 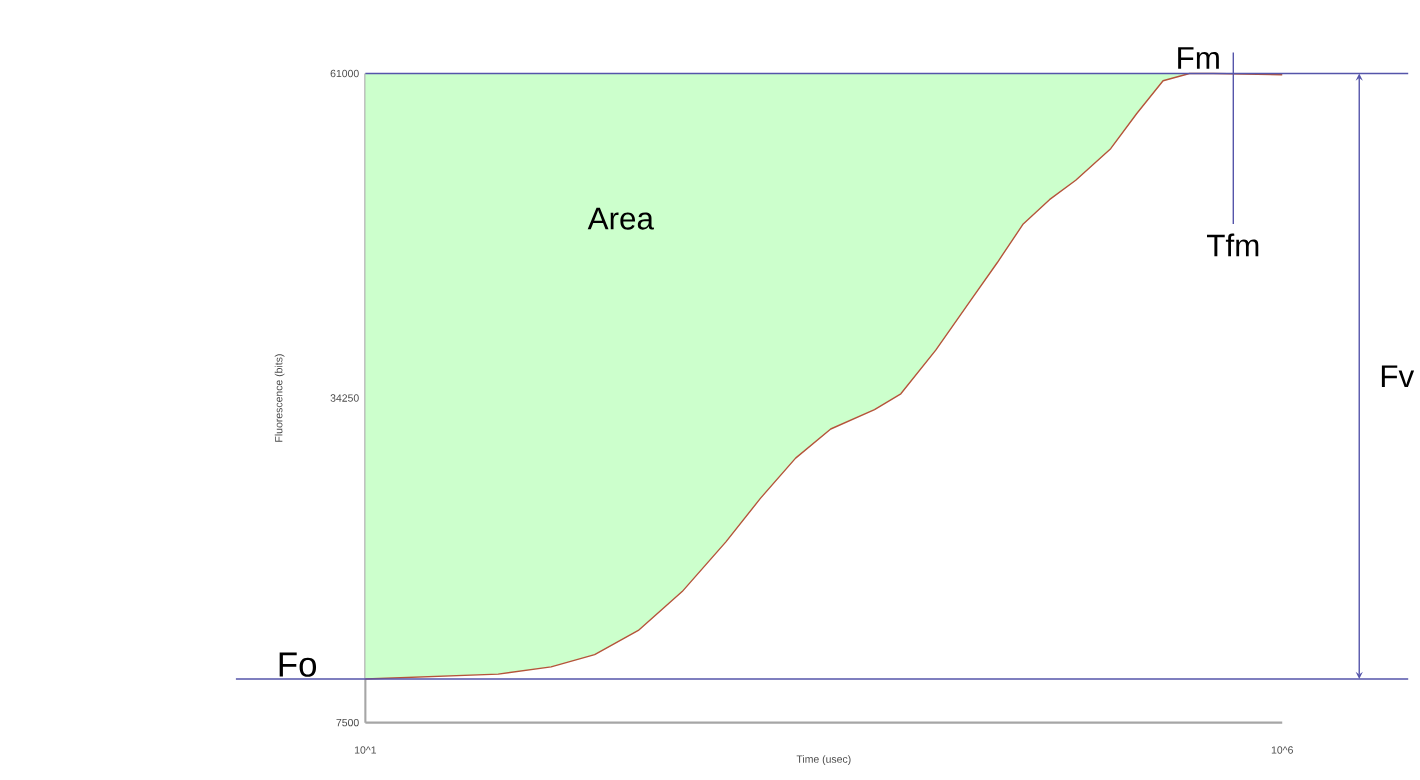 I want to click on ref-line-label: Fm, so click(x=1198, y=57).